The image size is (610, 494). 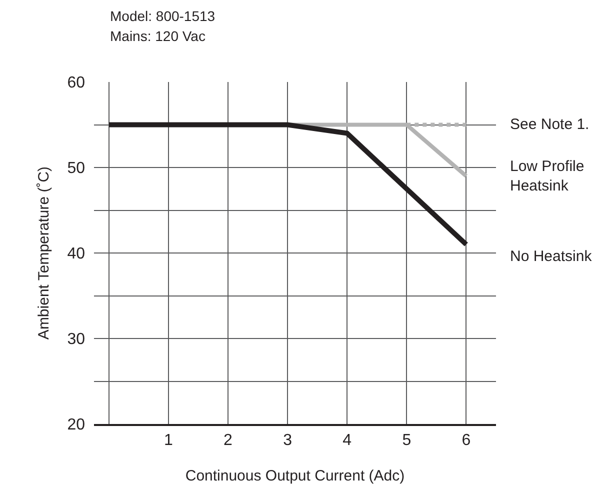 What do you see at coordinates (295, 476) in the screenshot?
I see `x-axis-title: Continuous Output Current (Adc)` at bounding box center [295, 476].